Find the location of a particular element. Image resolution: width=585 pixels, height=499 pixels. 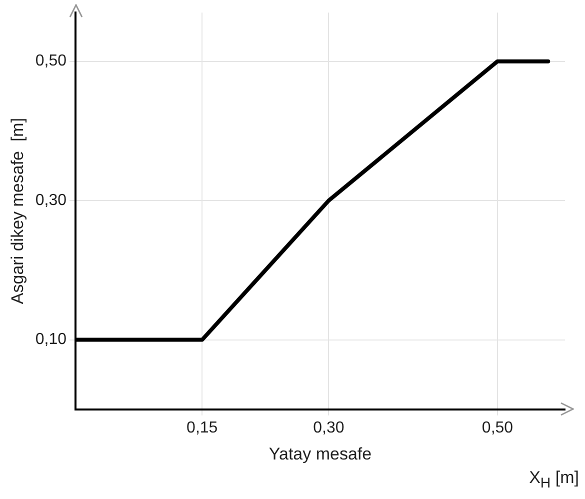

x-tick-label: 0,15 is located at coordinates (202, 427).